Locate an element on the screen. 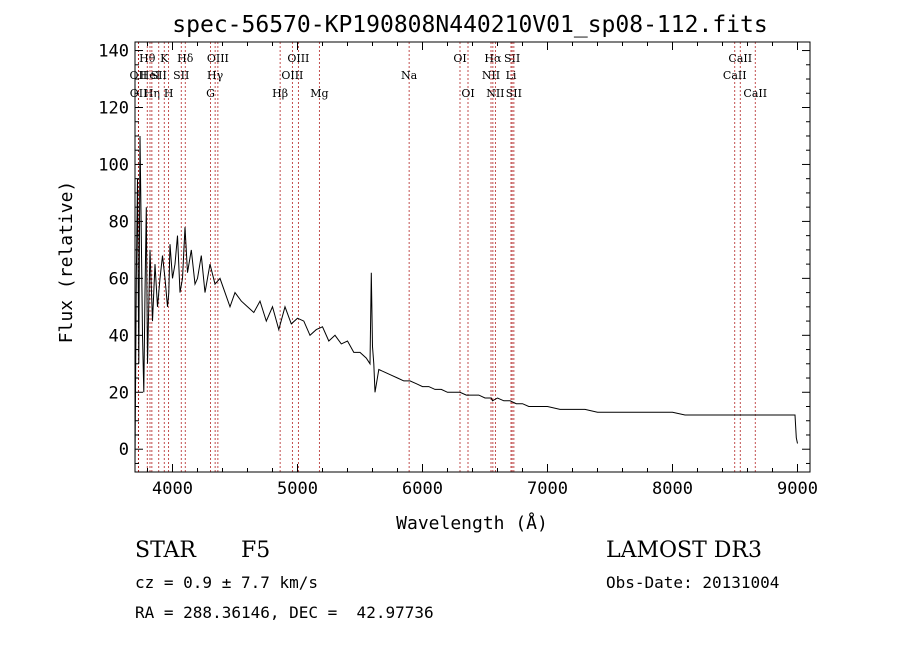 Image resolution: width=900 pixels, height=649 pixels. marker-label: Hδ is located at coordinates (185, 58).